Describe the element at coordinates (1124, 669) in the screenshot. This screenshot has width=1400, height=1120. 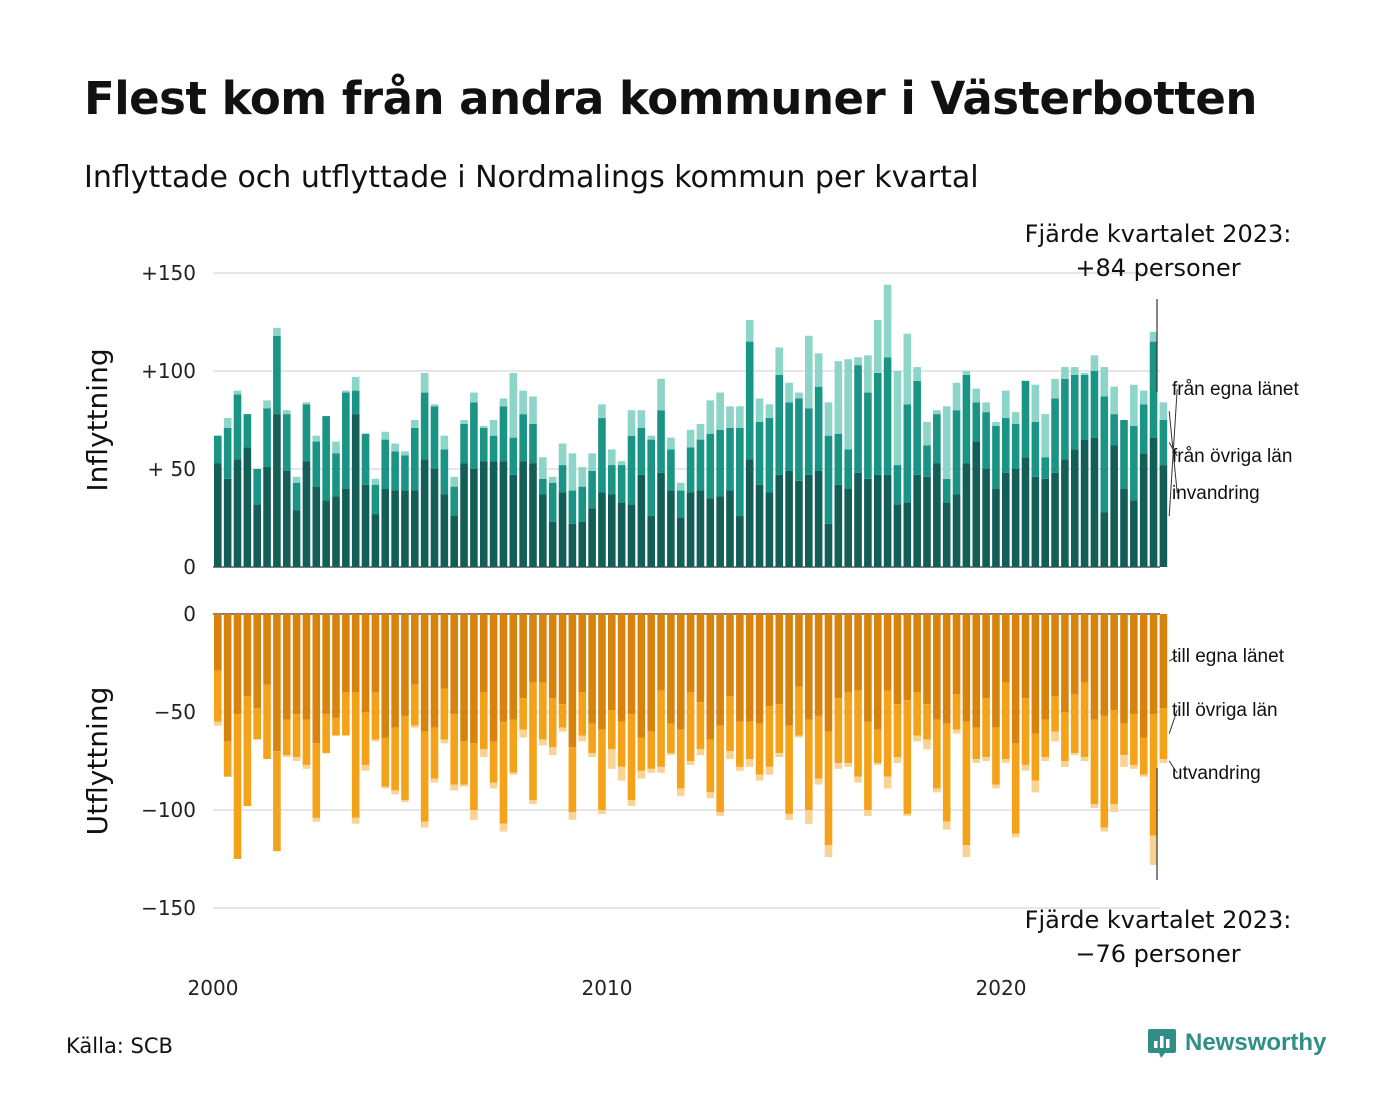
I see `bar-utflyttning-1-q93` at that location.